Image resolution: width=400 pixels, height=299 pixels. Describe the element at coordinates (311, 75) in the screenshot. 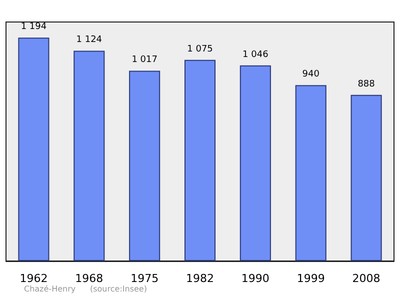

I see `data-label: 940` at that location.